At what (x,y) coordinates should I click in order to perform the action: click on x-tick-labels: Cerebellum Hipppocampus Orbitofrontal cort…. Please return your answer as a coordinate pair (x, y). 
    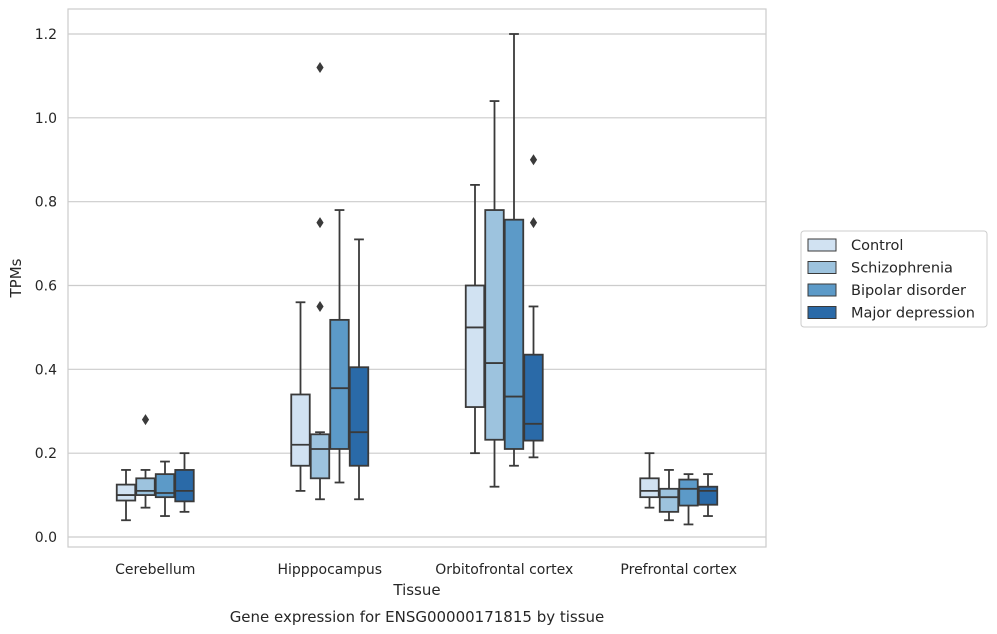
    Looking at the image, I should click on (426, 570).